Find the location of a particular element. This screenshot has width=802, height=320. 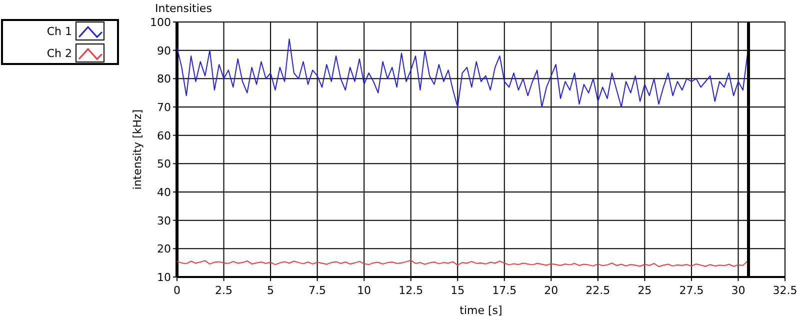

y-tick-label: 70 is located at coordinates (164, 107).